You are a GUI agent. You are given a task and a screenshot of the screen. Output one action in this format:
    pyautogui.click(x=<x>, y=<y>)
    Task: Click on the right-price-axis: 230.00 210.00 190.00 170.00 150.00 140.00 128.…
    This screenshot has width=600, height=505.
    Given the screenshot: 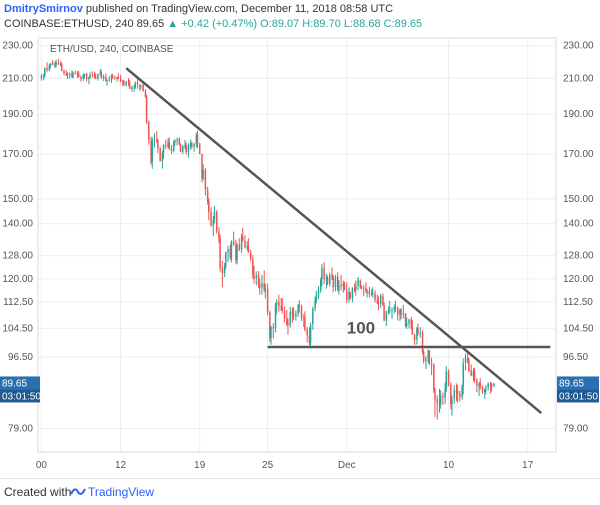 What is the action you would take?
    pyautogui.click(x=578, y=238)
    